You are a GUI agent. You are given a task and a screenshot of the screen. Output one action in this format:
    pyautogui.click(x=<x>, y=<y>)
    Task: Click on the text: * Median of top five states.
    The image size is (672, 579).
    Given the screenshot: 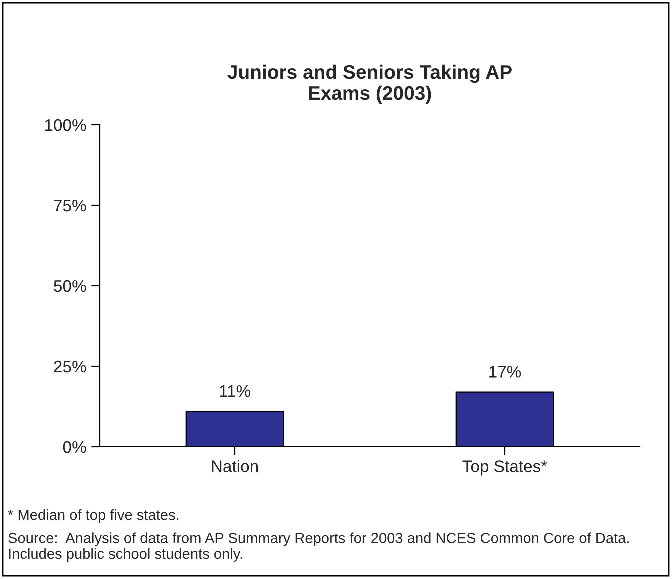 What is the action you would take?
    pyautogui.click(x=93, y=517)
    